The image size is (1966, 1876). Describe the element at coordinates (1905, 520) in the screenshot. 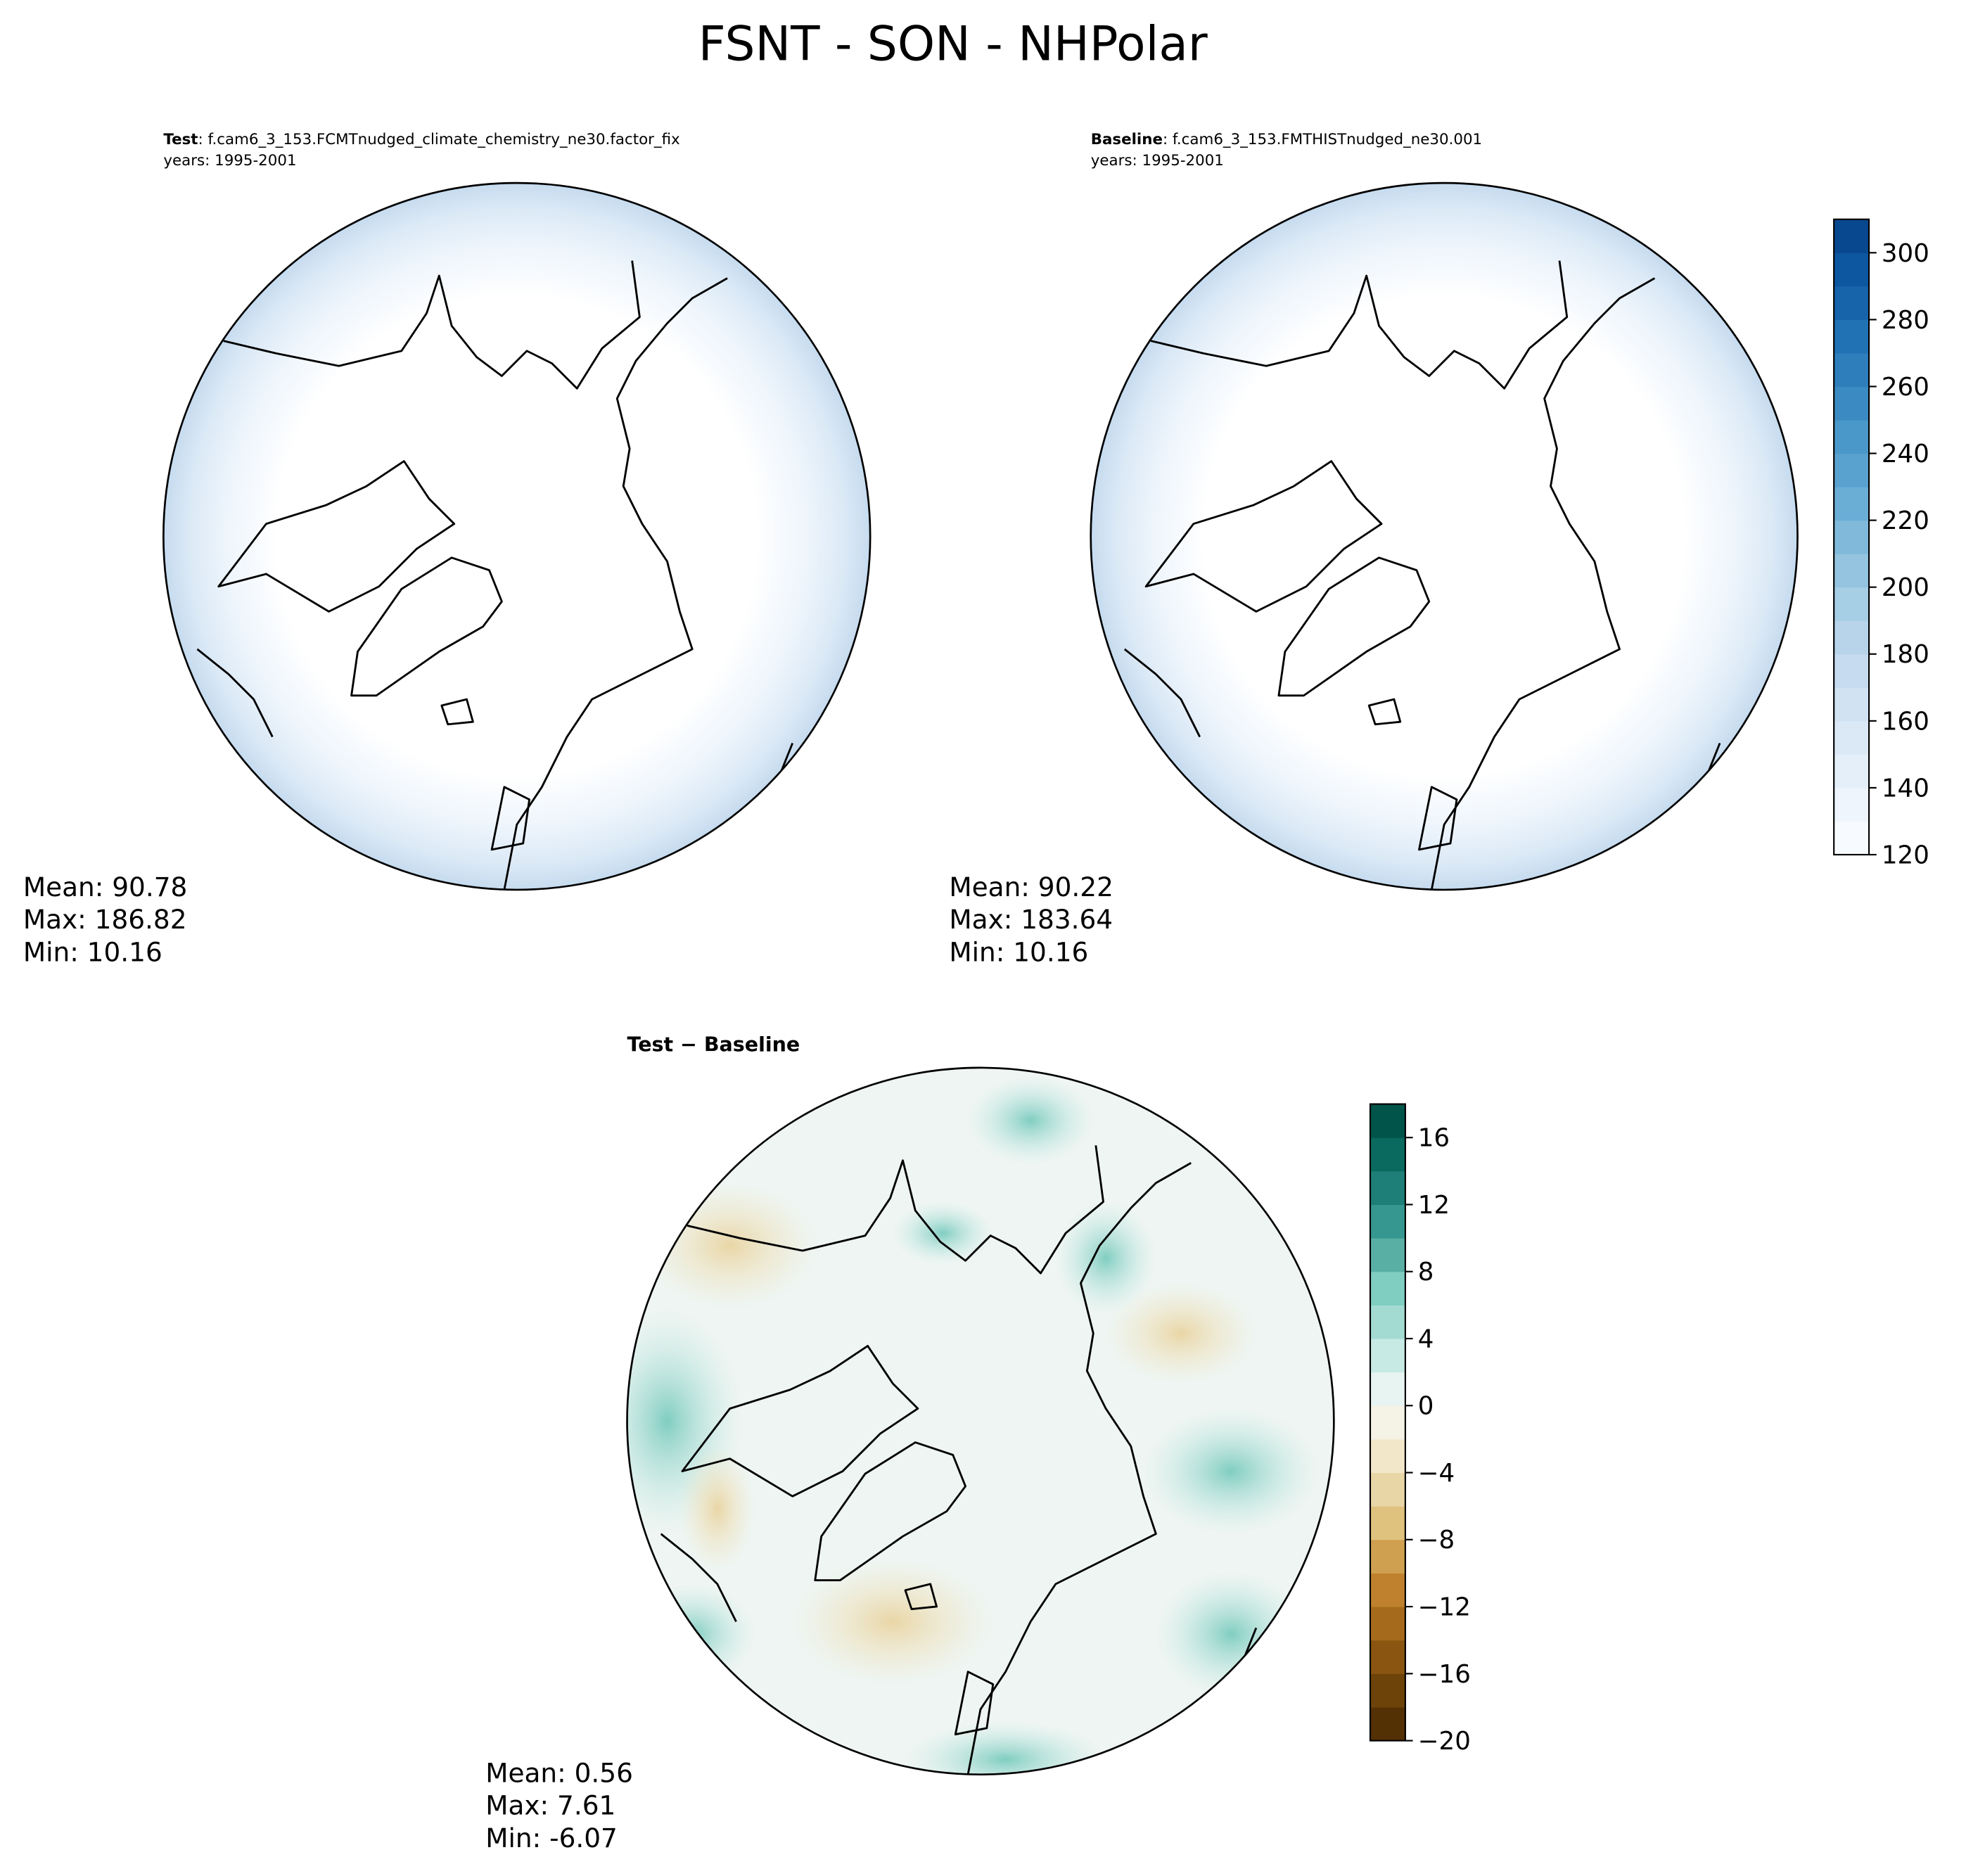

I see `colorbar-tick-label: 220` at that location.